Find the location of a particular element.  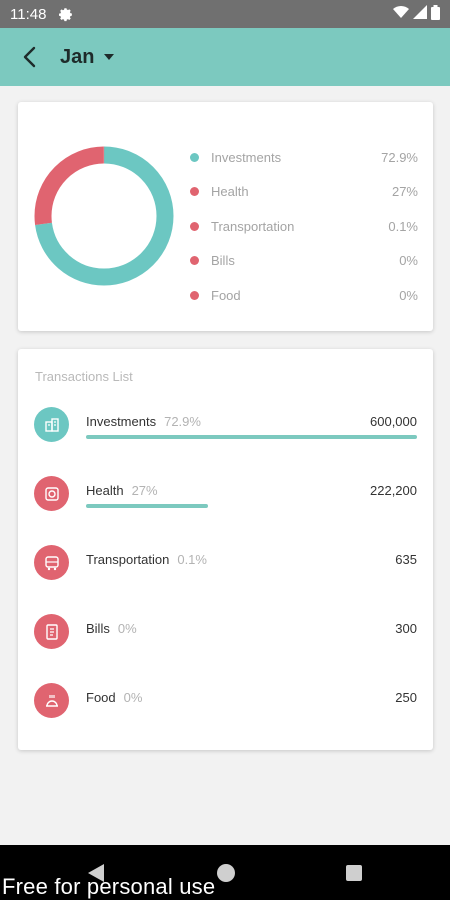

transaction-name: Investments 72.9% is located at coordinates (143, 421).